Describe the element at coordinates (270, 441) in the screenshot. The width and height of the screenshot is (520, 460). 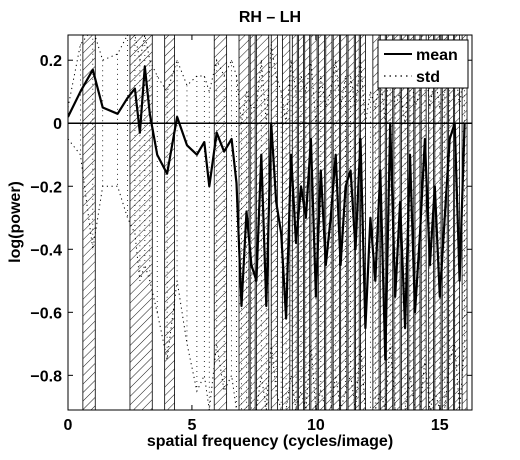
I see `x-axis-label: spatial frequency (cycles/image)` at that location.